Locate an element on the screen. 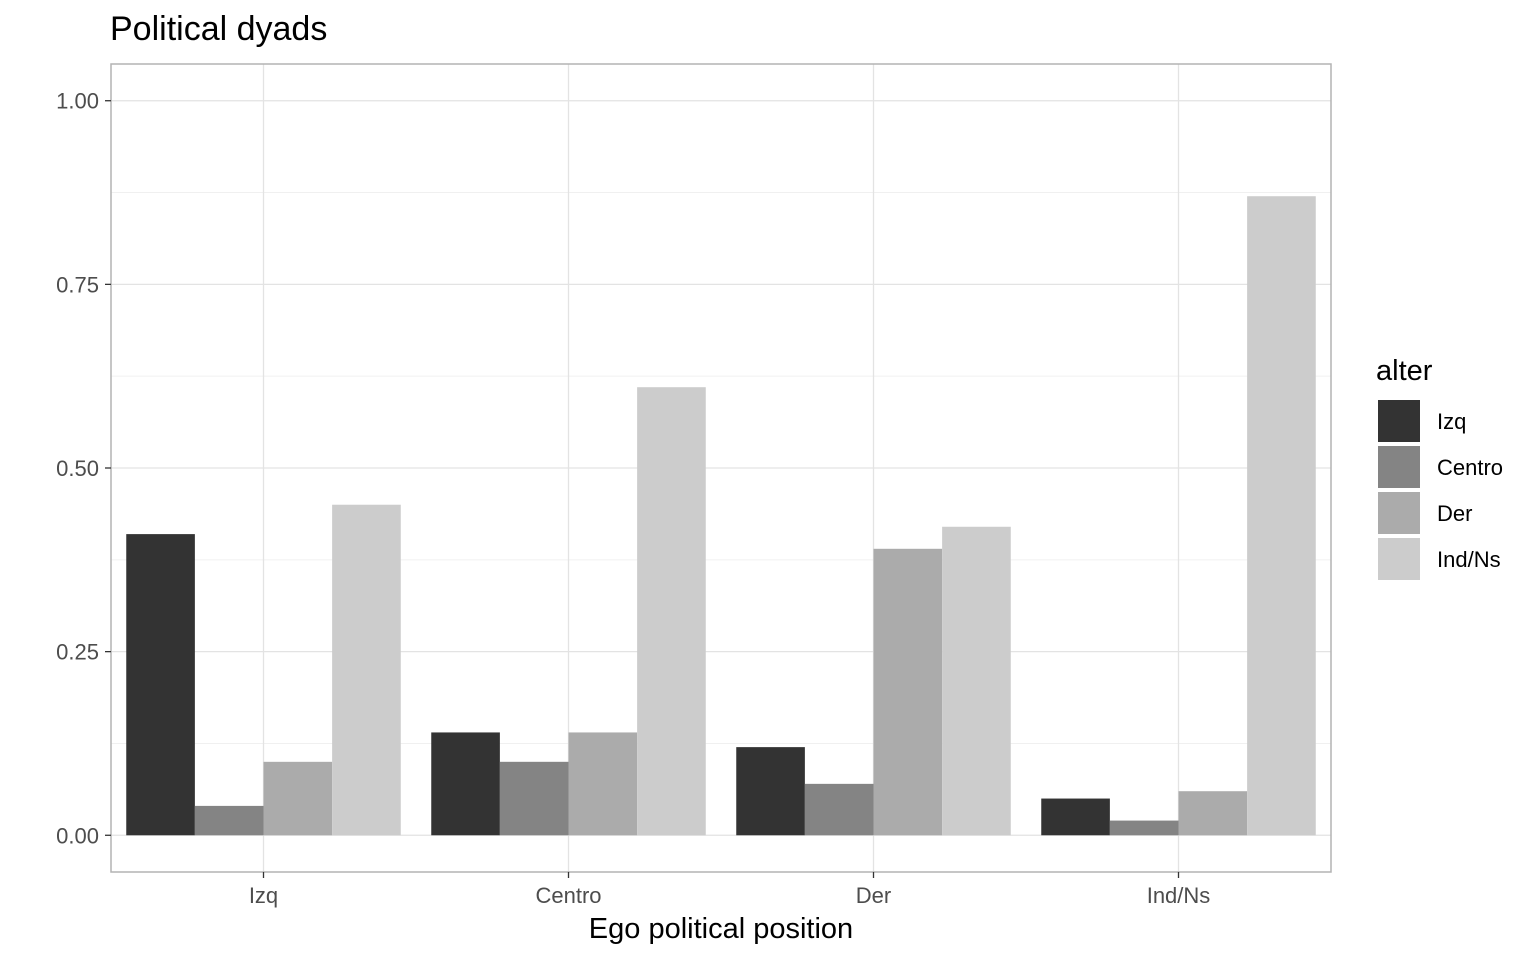 The width and height of the screenshot is (1536, 960). x-tick-label: Izq is located at coordinates (263, 895).